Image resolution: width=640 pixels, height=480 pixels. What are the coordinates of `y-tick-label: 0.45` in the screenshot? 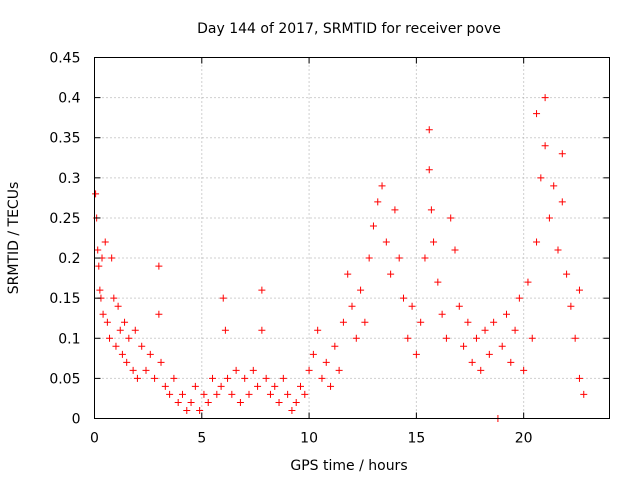 It's located at (64, 59).